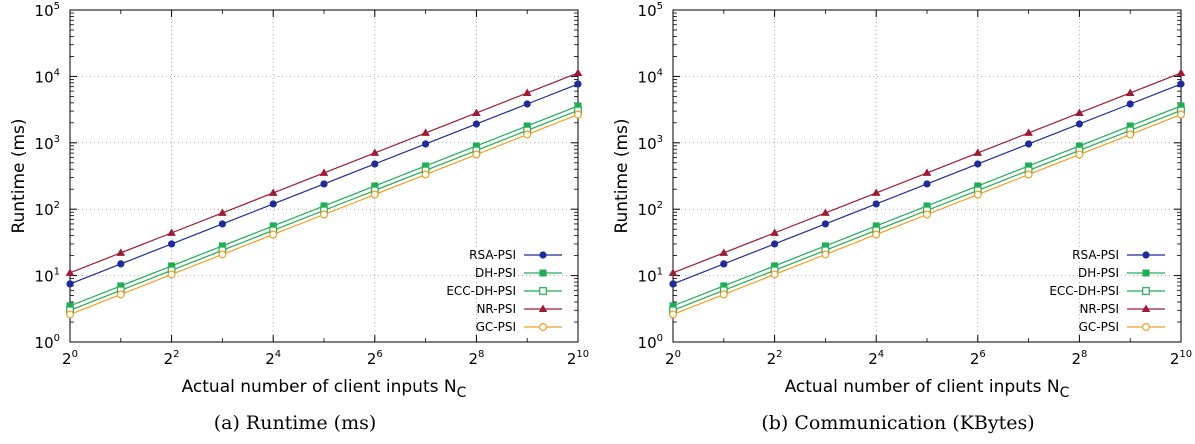 The width and height of the screenshot is (1195, 444). Describe the element at coordinates (47, 209) in the screenshot. I see `y-tick-label: 102` at that location.